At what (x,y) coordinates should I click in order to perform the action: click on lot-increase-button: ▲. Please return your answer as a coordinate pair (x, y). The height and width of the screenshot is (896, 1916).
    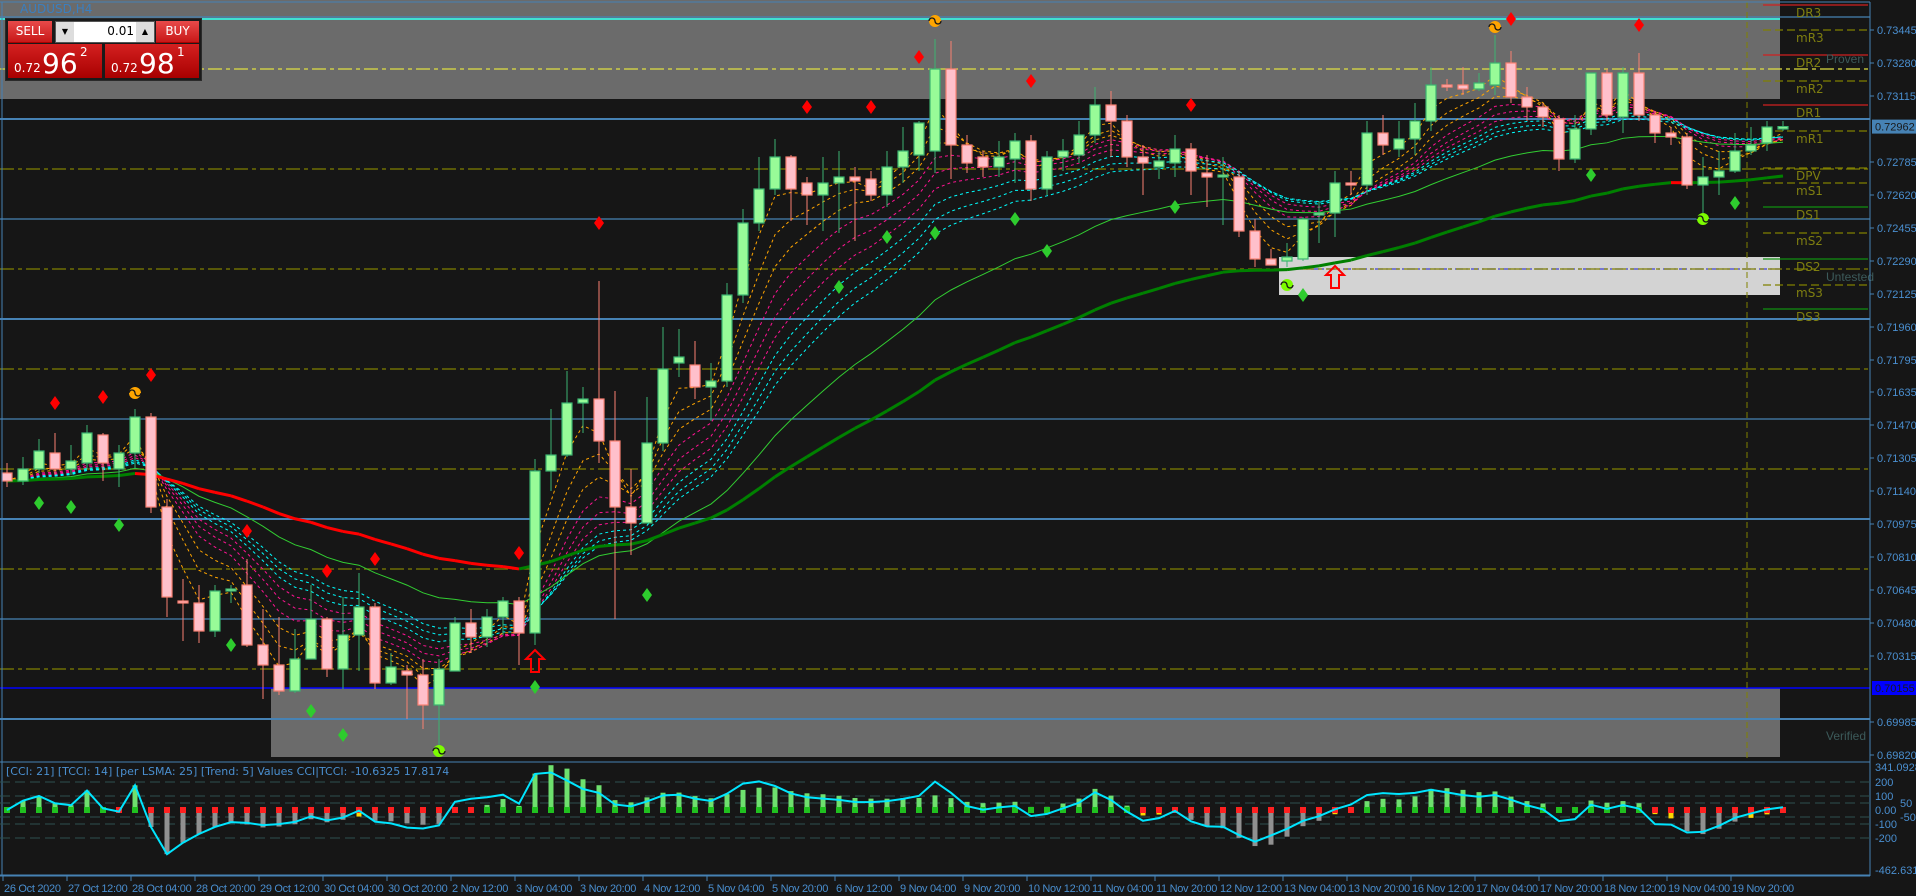
    Looking at the image, I should click on (145, 32).